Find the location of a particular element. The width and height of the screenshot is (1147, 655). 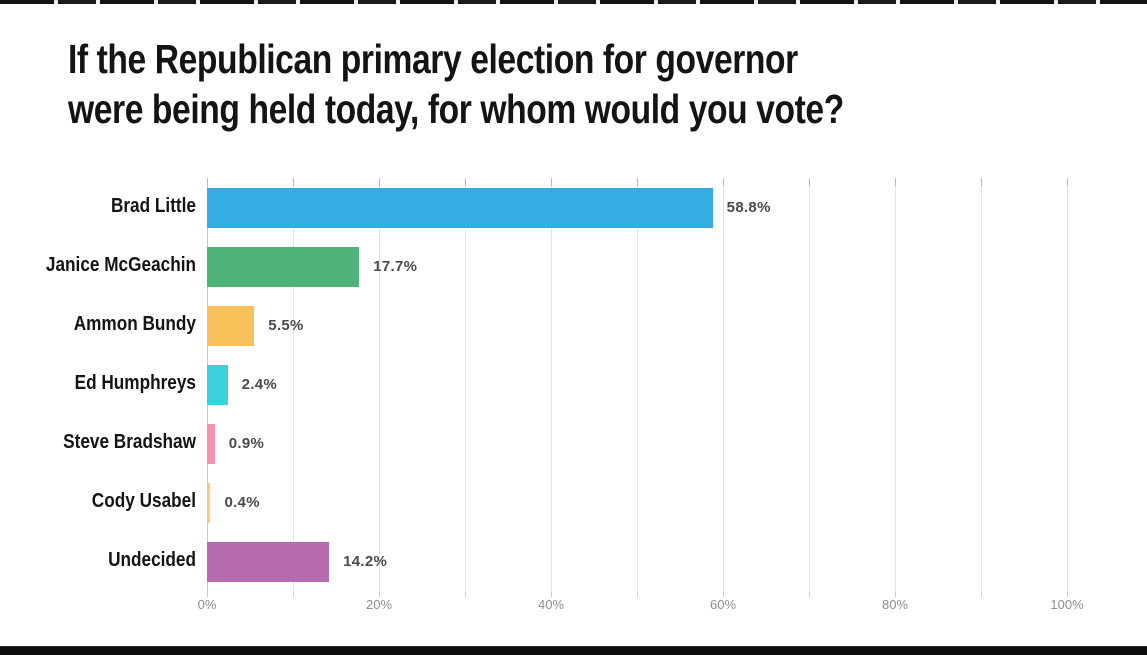

bar-steve-bradshaw is located at coordinates (211, 444).